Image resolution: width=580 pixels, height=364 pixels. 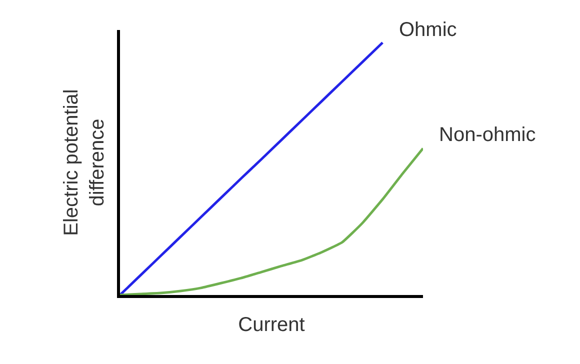 I want to click on series-label: Ohmic, so click(x=428, y=30).